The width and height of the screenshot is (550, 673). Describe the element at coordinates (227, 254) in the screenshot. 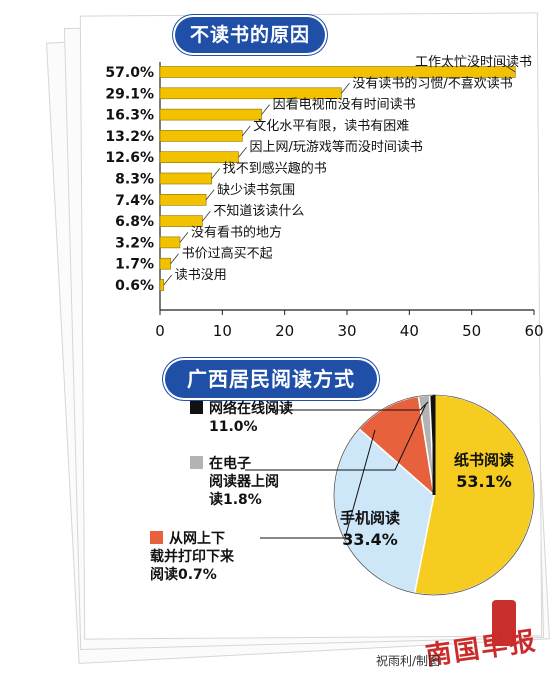

I see `category-label: 书价过高买不起` at that location.